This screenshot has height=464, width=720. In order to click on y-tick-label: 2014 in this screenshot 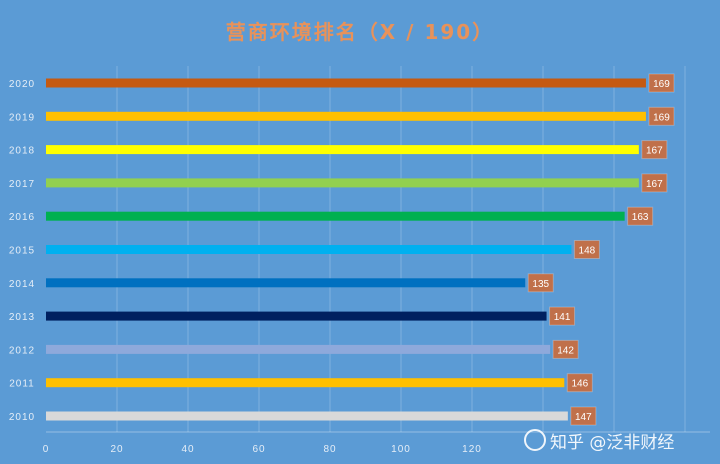, I will do `click(22, 284)`.